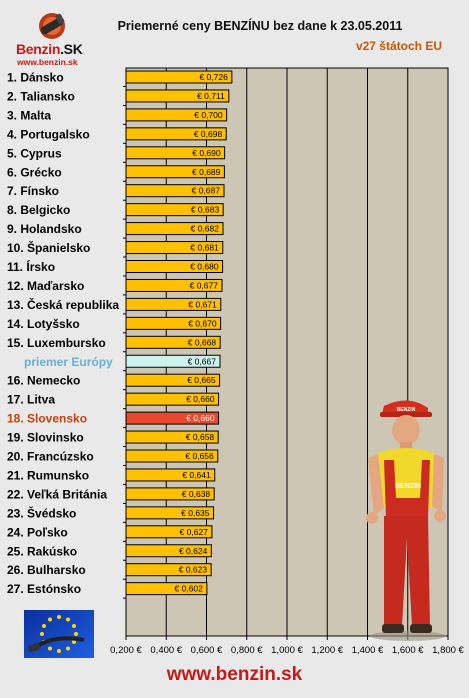 The height and width of the screenshot is (698, 469). Describe the element at coordinates (208, 134) in the screenshot. I see `value-label: € 0,698` at that location.